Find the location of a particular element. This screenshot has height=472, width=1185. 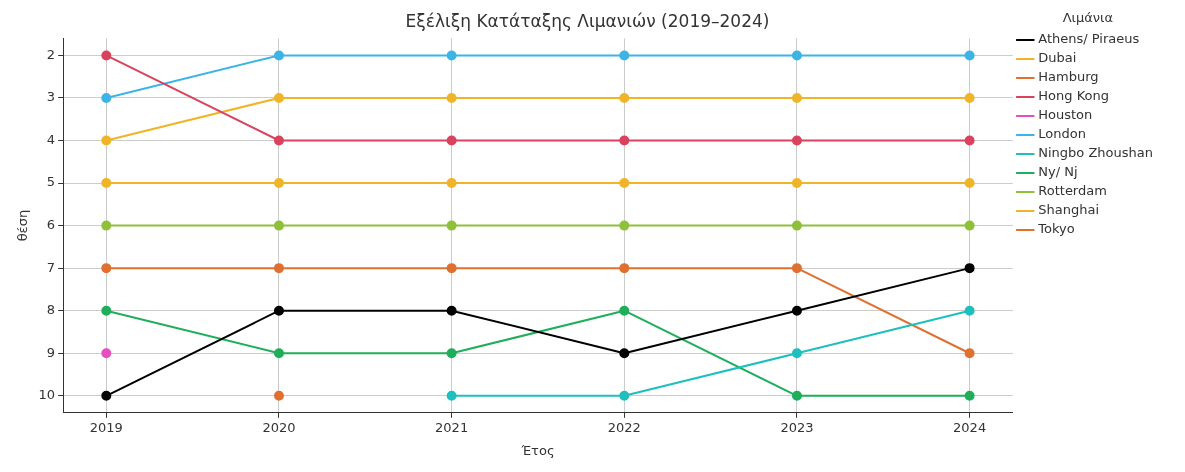

x-tick-label: 2019 is located at coordinates (106, 427).